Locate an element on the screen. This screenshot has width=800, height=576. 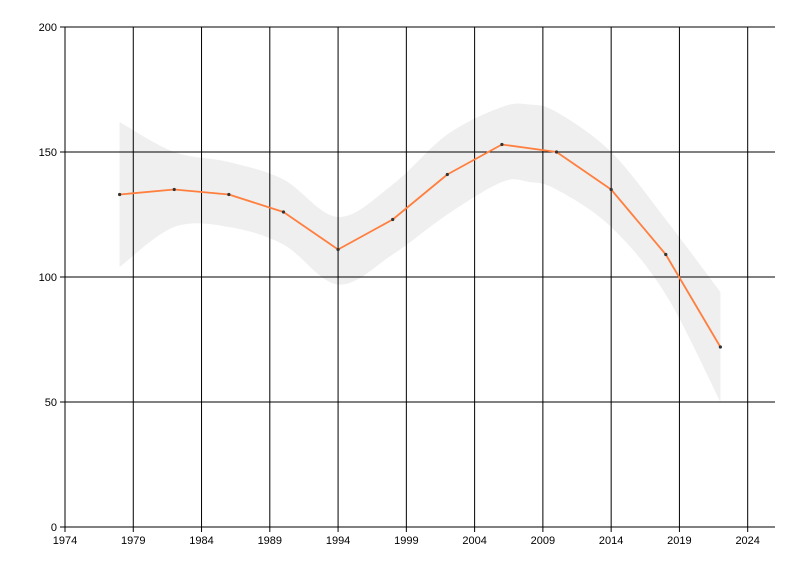
x-tick-label: 2019 is located at coordinates (679, 541).